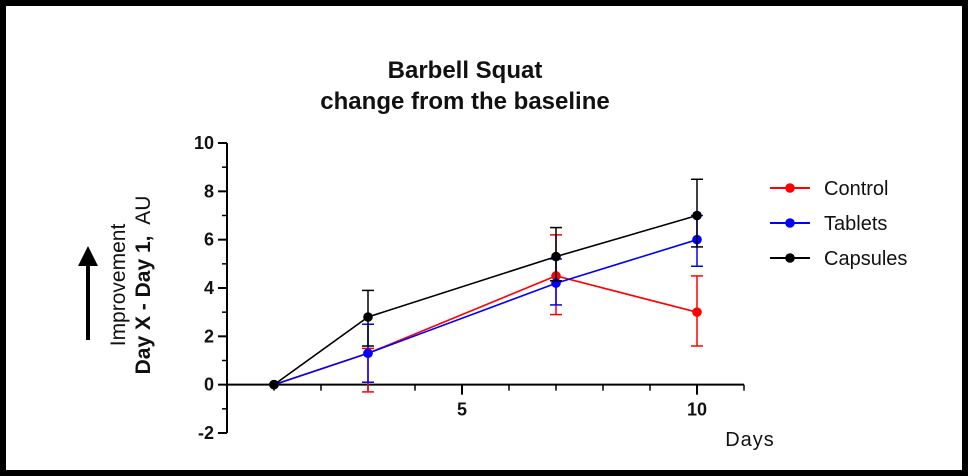 Image resolution: width=968 pixels, height=476 pixels. I want to click on data-point-control, so click(697, 312).